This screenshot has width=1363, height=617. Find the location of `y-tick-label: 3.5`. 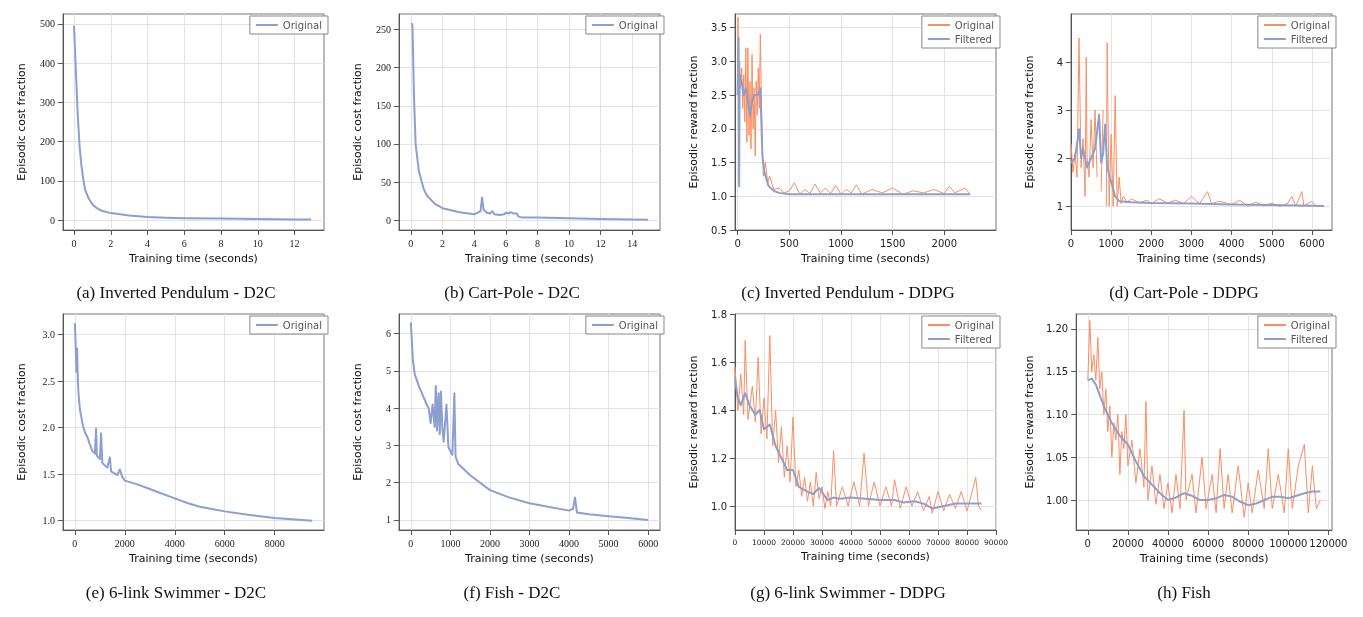

y-tick-label: 3.5 is located at coordinates (719, 27).